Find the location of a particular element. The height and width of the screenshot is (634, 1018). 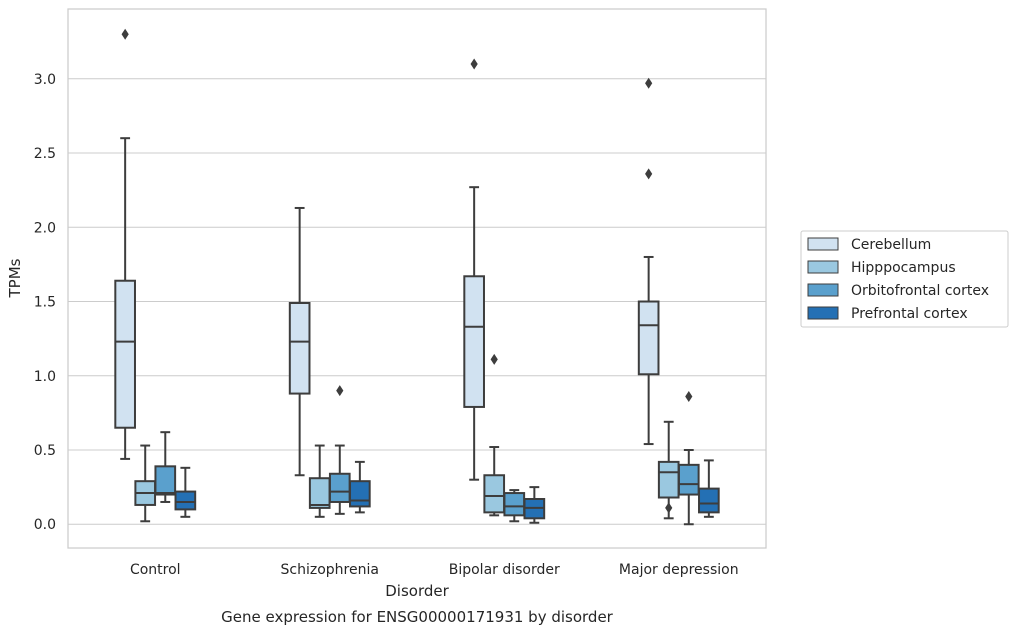

y-tick-label: 2.5 is located at coordinates (45, 154).